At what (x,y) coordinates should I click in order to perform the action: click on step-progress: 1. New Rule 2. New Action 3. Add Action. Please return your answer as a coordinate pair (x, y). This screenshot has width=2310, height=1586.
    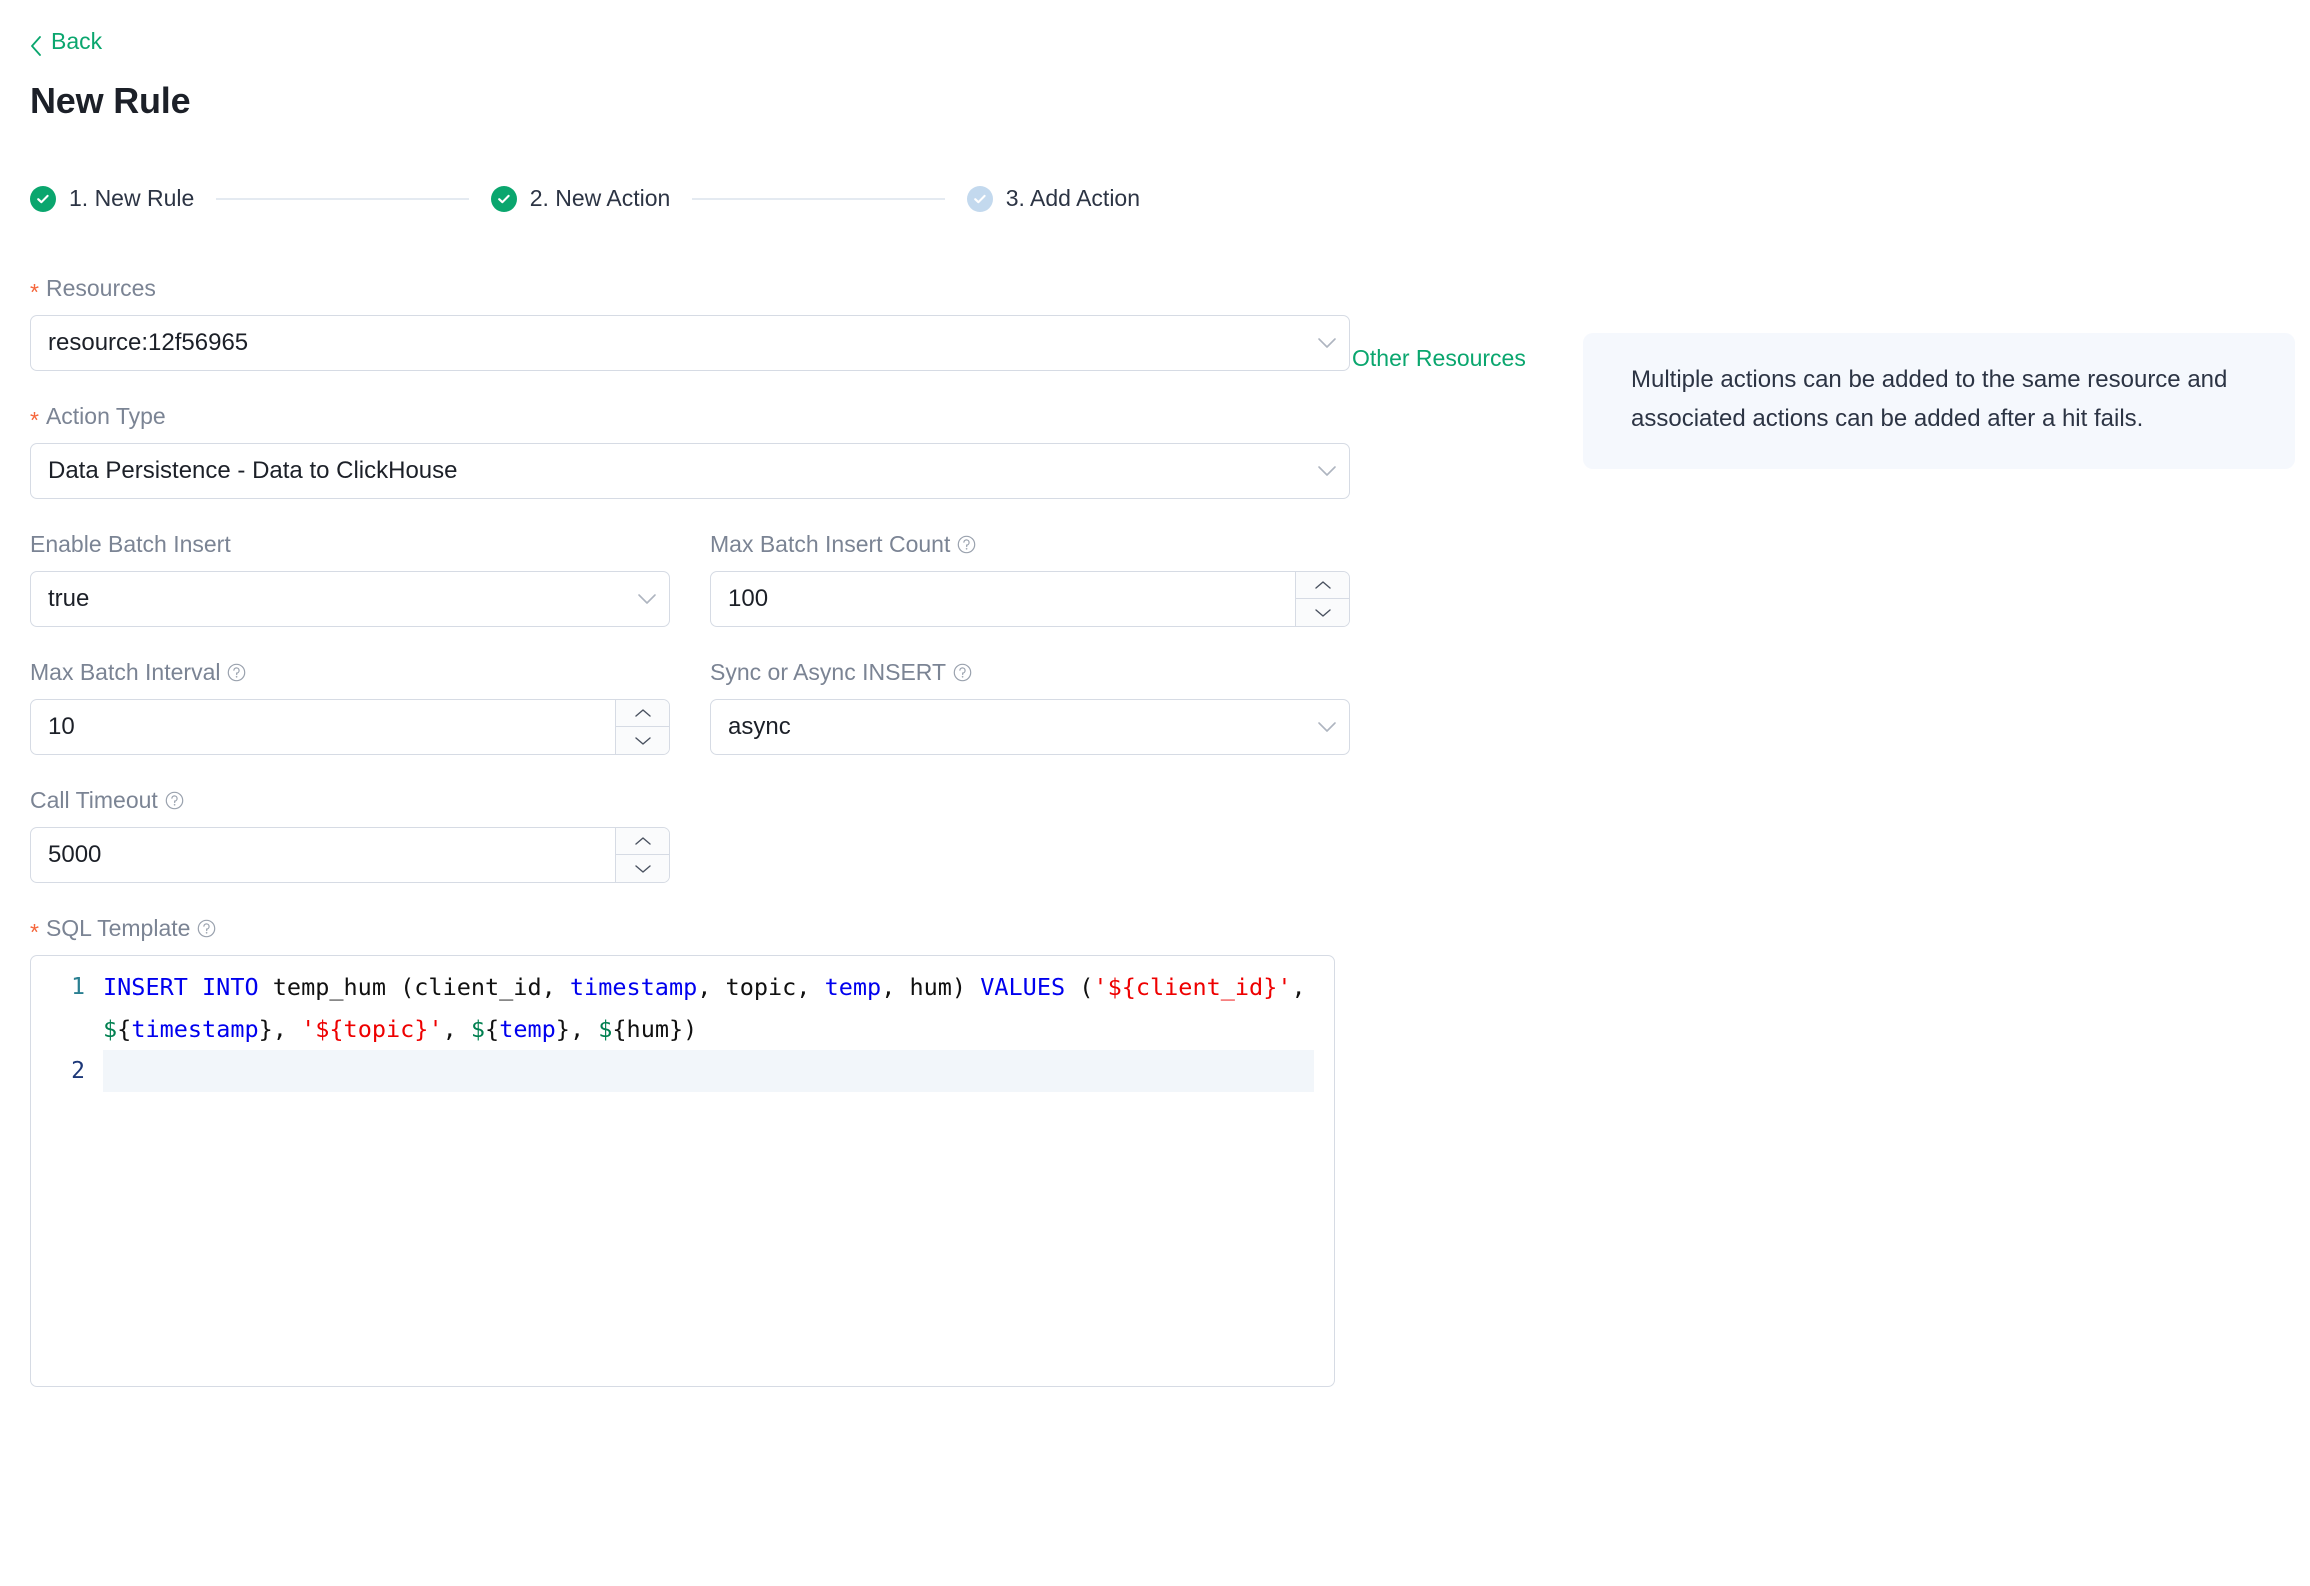
    Looking at the image, I should click on (585, 198).